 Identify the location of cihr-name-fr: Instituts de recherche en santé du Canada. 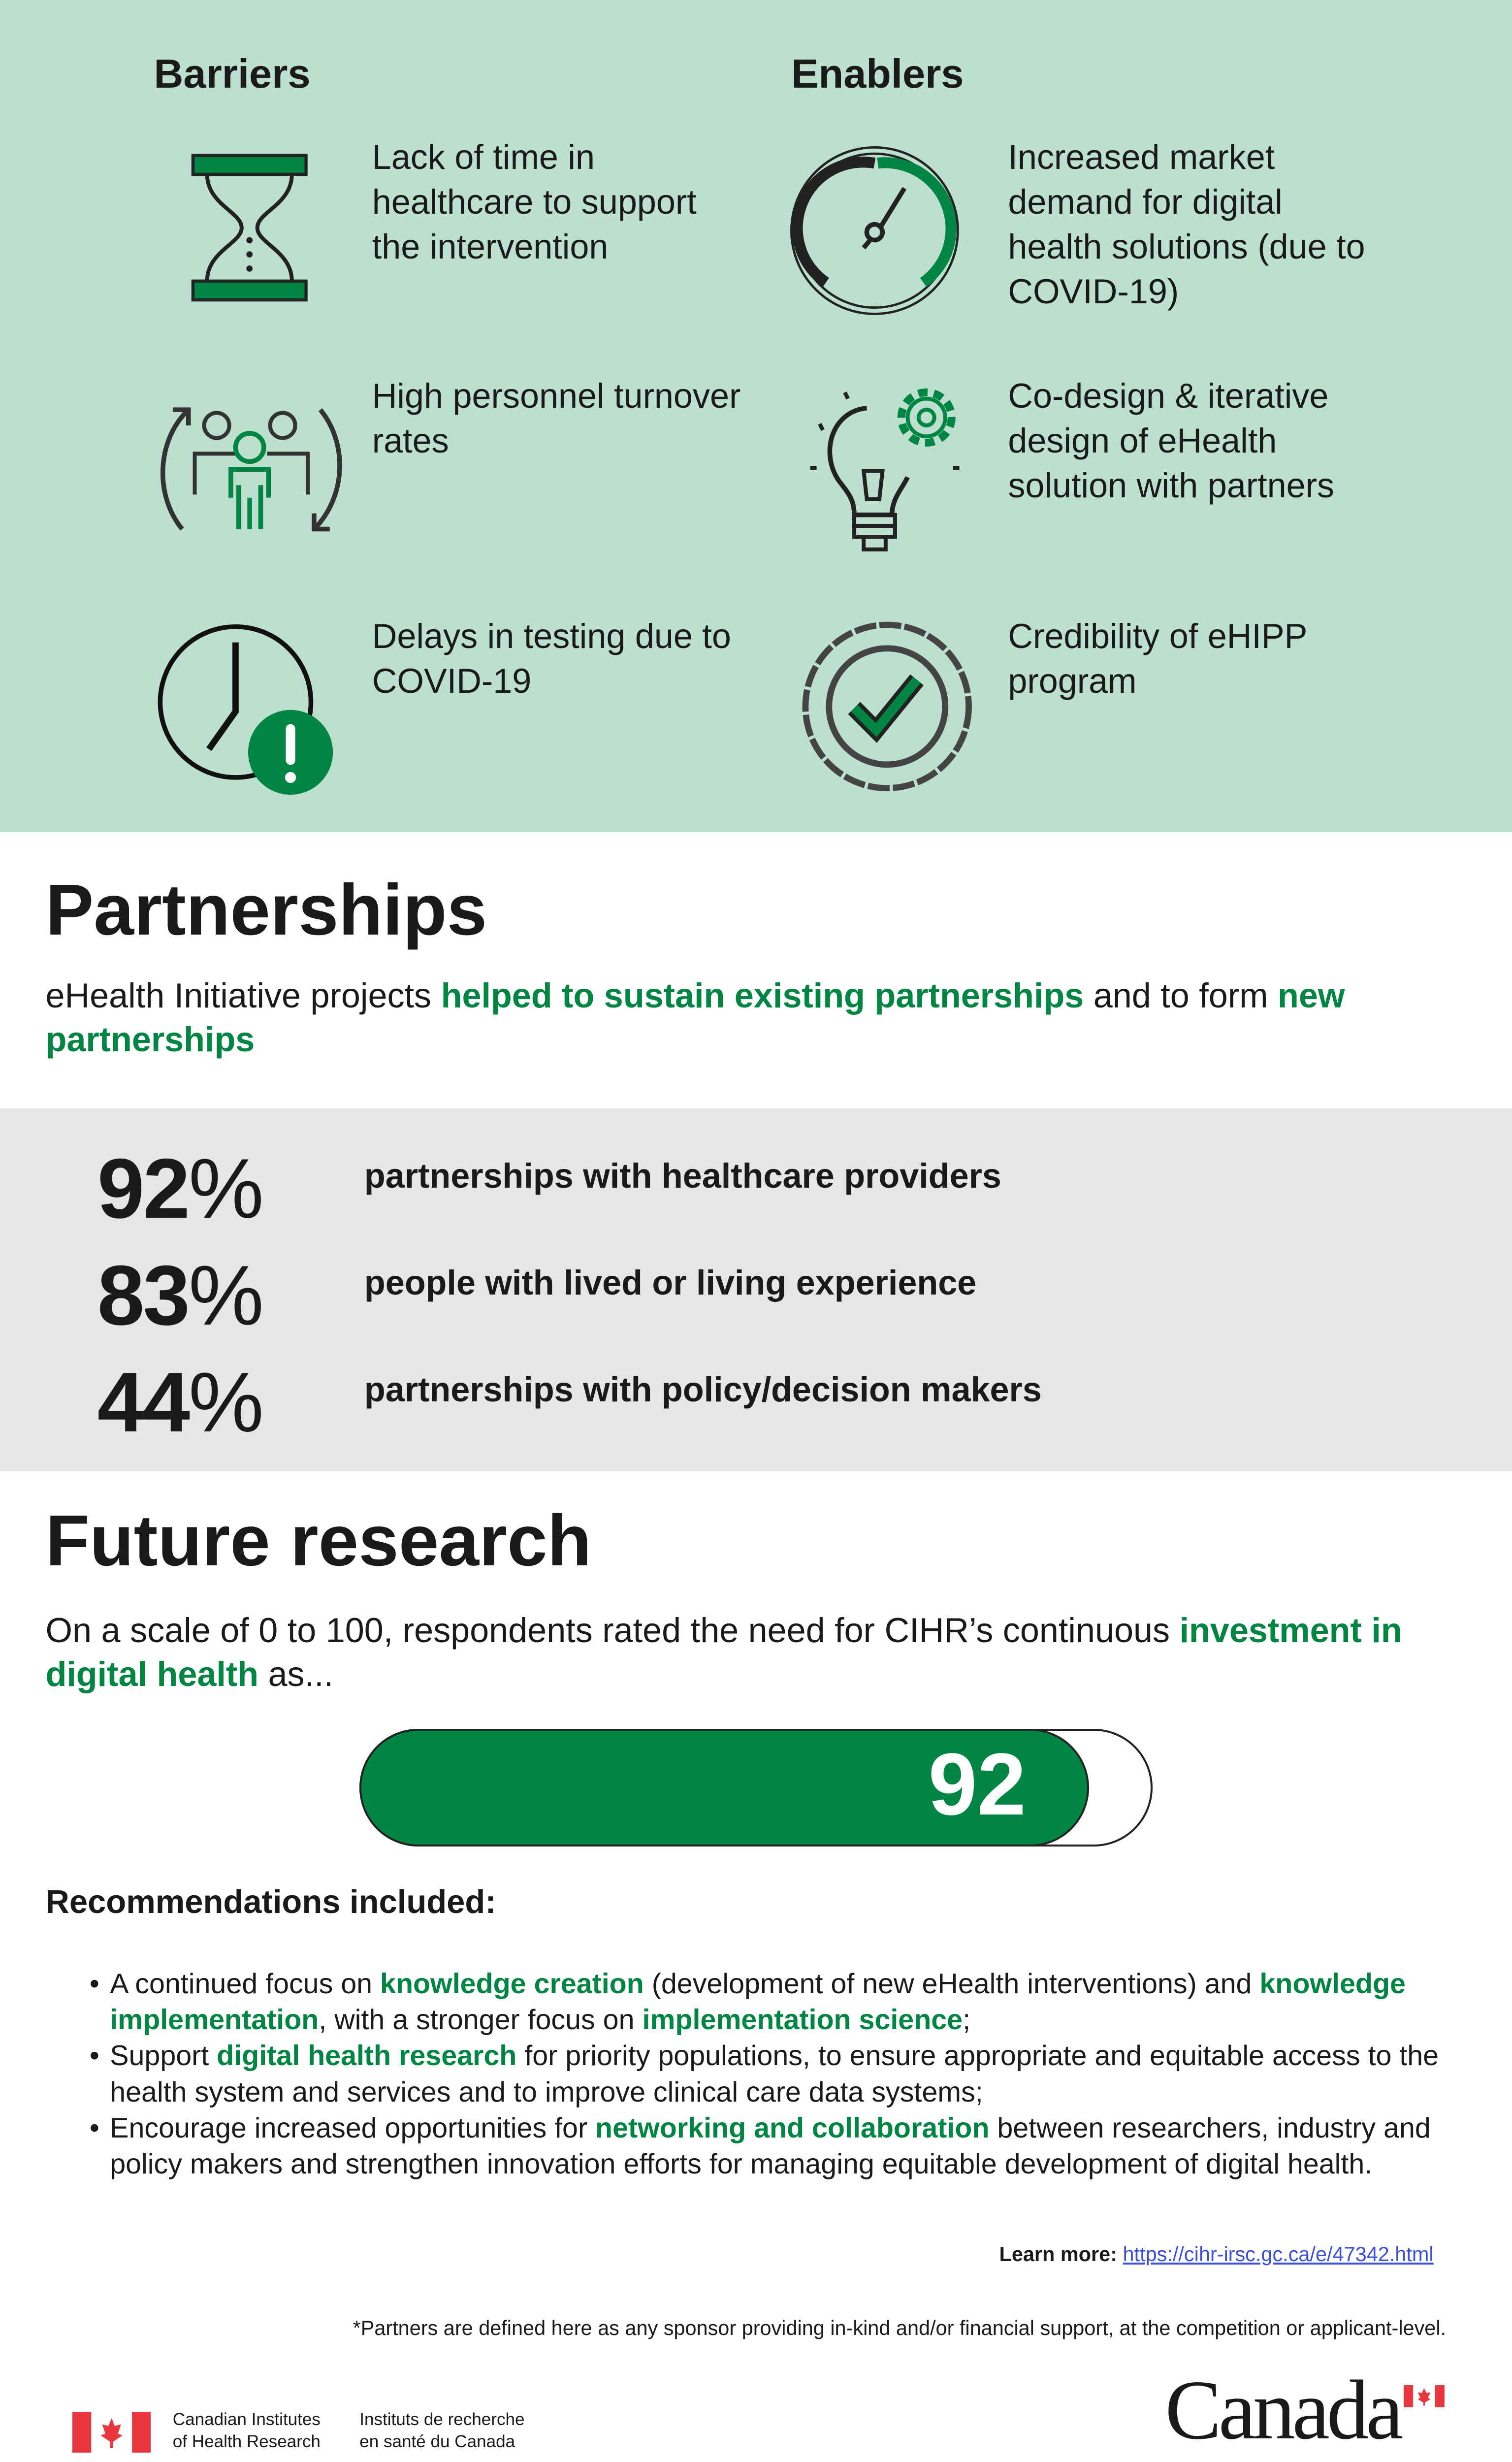
(441, 2431).